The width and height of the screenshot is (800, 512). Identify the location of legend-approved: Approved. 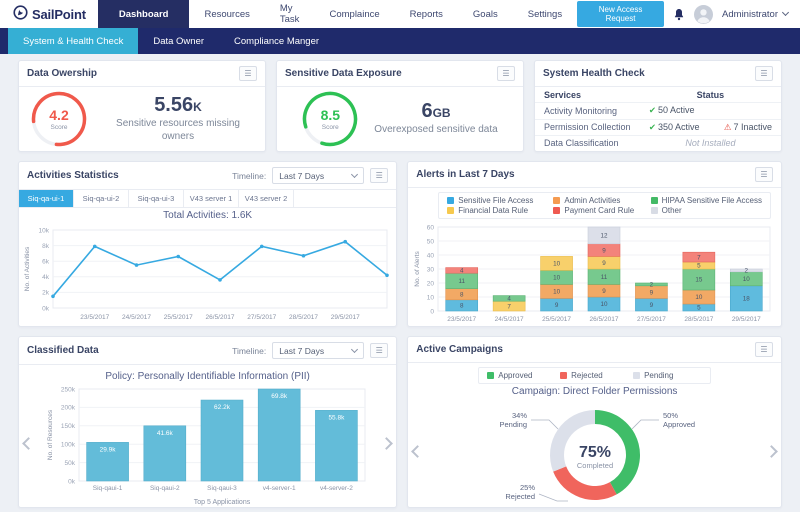
(521, 375).